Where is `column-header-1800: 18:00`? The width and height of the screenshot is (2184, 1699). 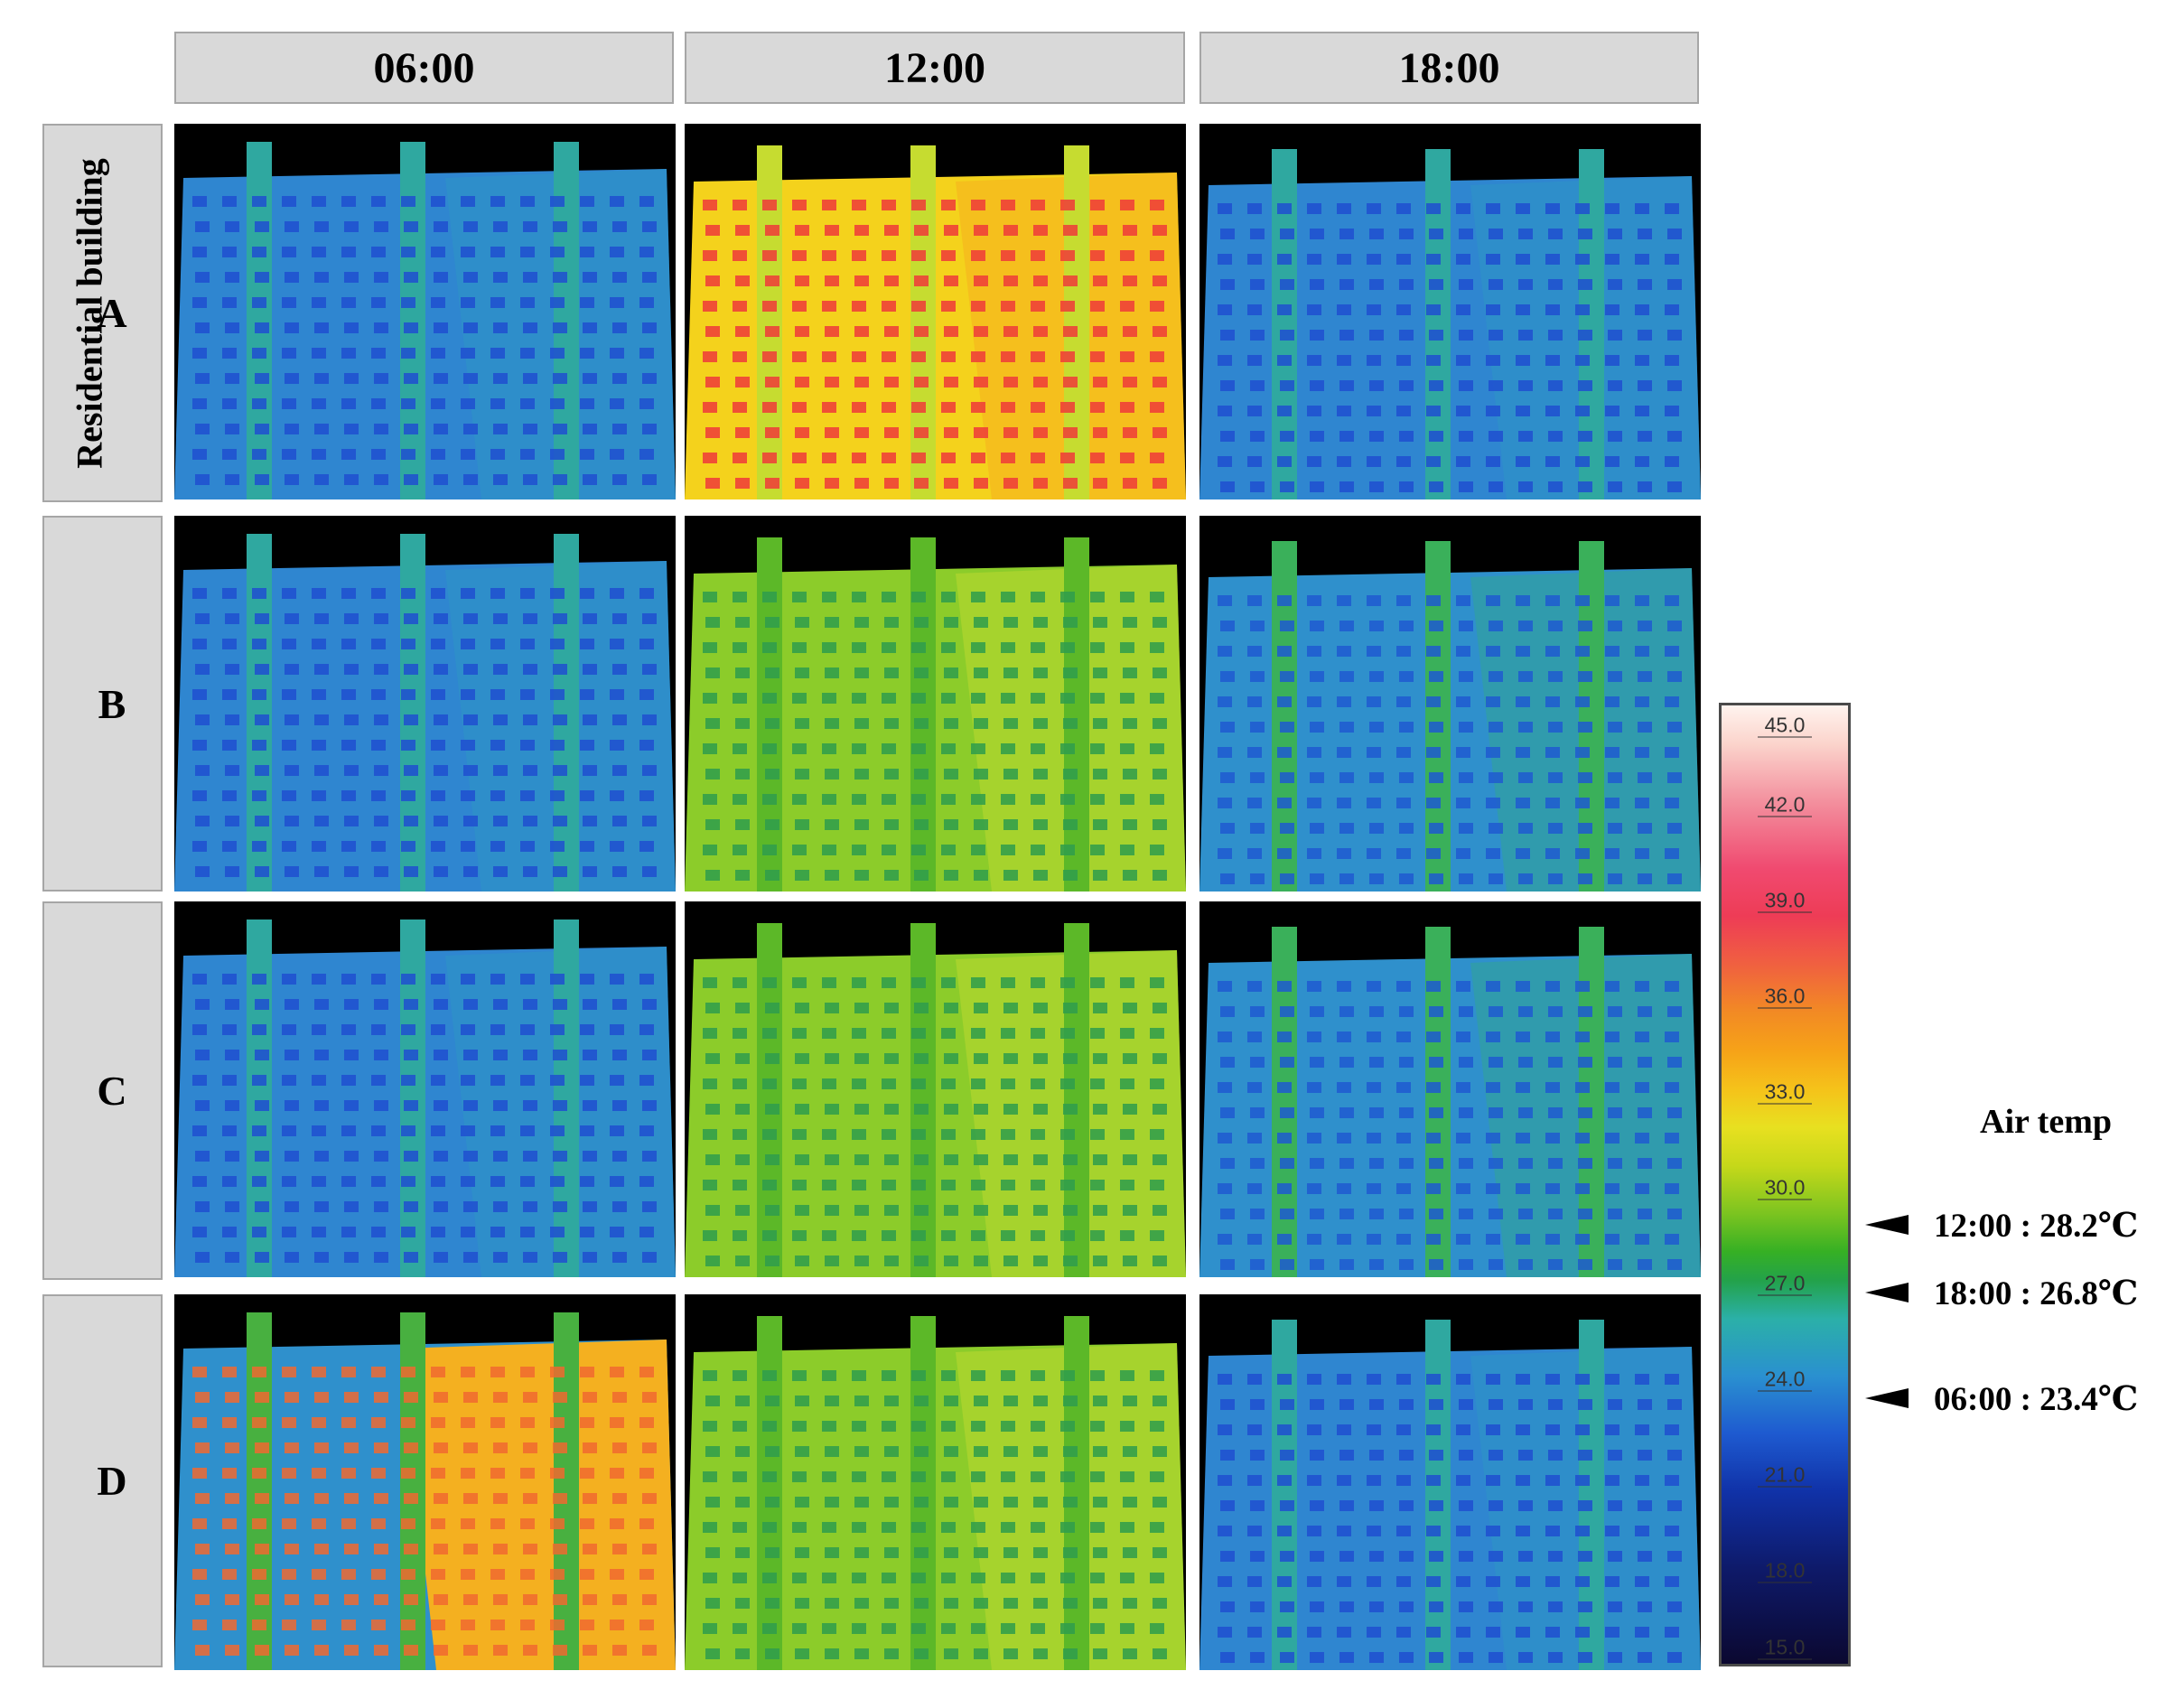 column-header-1800: 18:00 is located at coordinates (1449, 68).